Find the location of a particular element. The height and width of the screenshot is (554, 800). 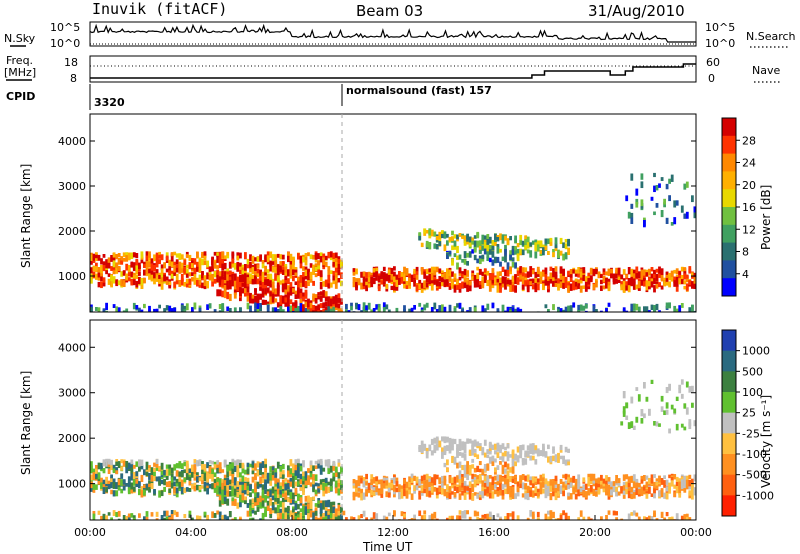

noise-left-tick-bottom: 10^0 is located at coordinates (65, 43).